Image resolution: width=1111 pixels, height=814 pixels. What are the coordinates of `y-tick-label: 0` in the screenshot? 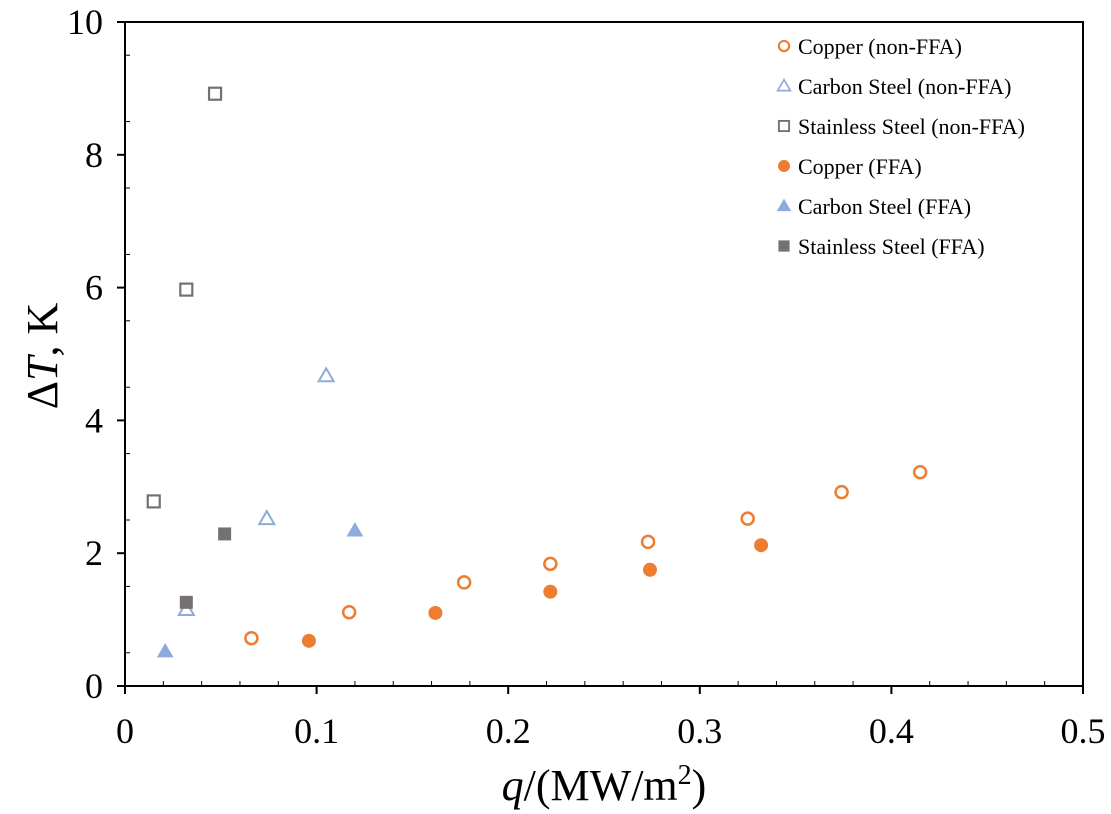 It's located at (94, 686).